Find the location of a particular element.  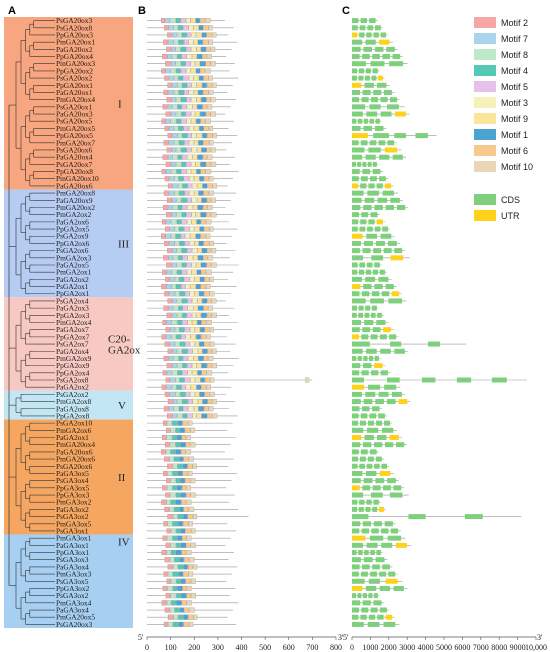

gene-label: PpGA20ox1 is located at coordinates (74, 85).